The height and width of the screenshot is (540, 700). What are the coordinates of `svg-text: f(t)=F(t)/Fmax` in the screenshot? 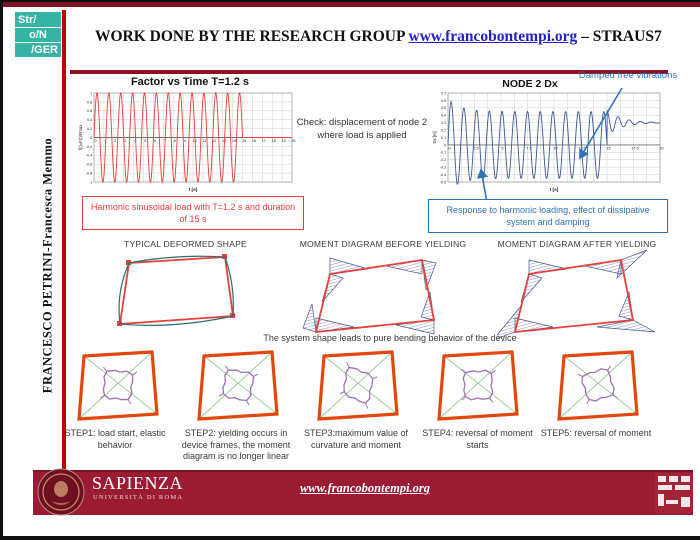 It's located at (80, 137).